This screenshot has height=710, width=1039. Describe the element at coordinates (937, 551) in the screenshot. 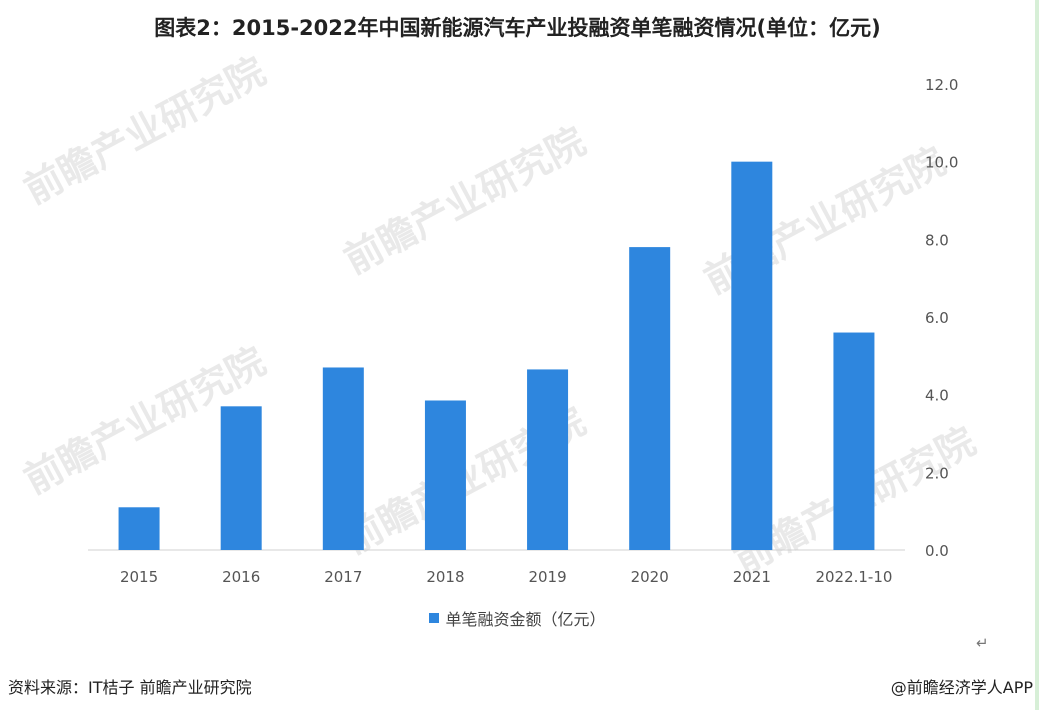

I see `y-tick-label: 0.0` at that location.